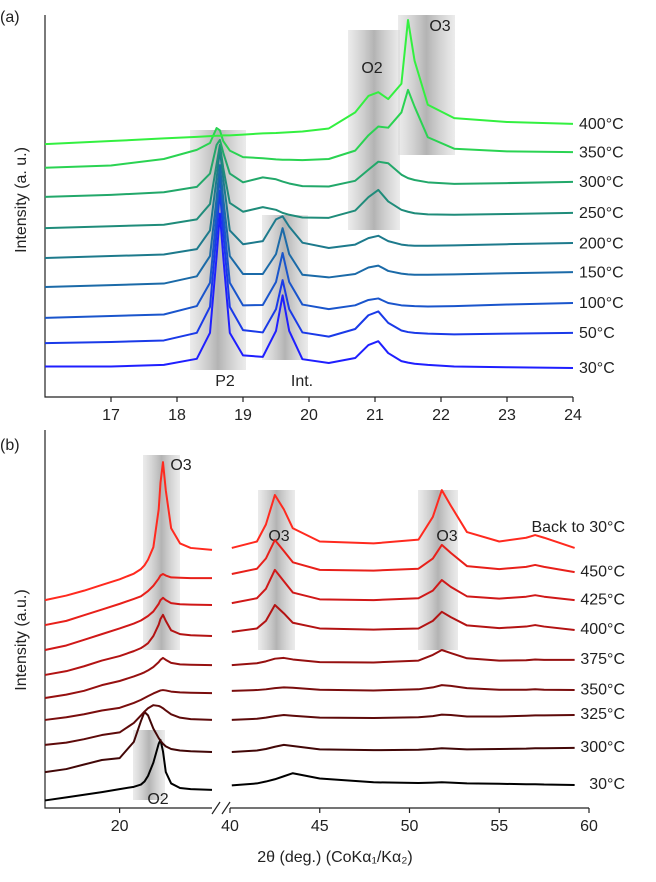 The image size is (656, 882). I want to click on y-axis-label: Intensity (a.u.), so click(21, 639).